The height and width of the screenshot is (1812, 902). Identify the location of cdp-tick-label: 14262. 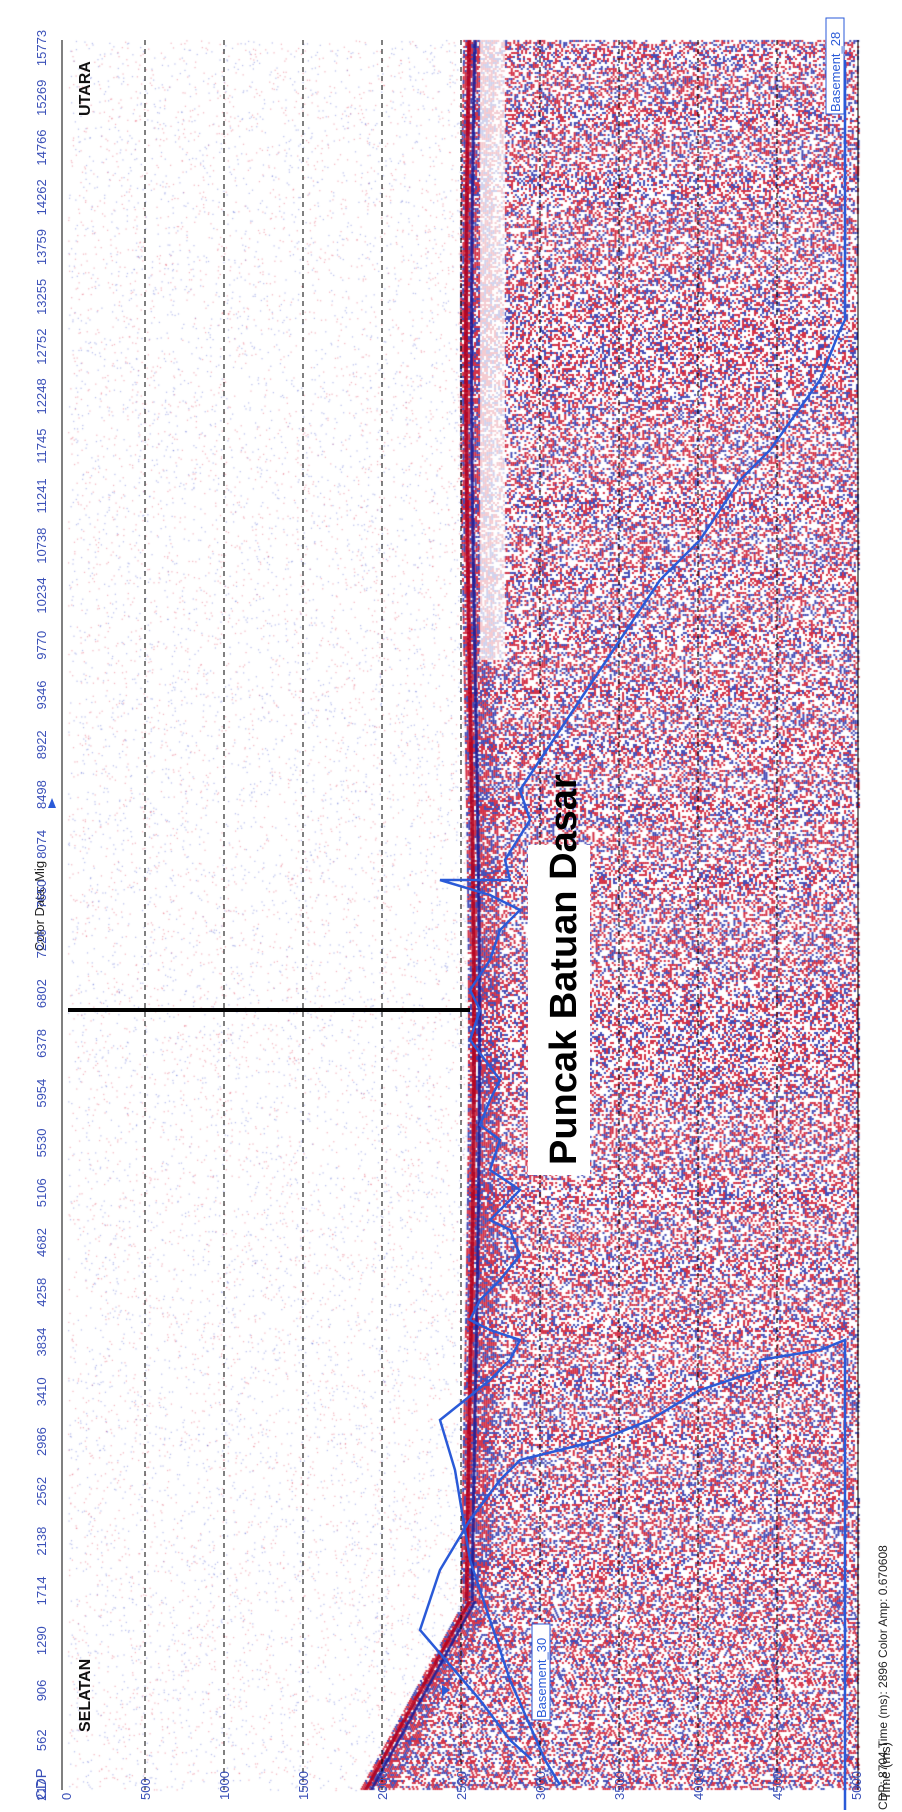
(41, 197).